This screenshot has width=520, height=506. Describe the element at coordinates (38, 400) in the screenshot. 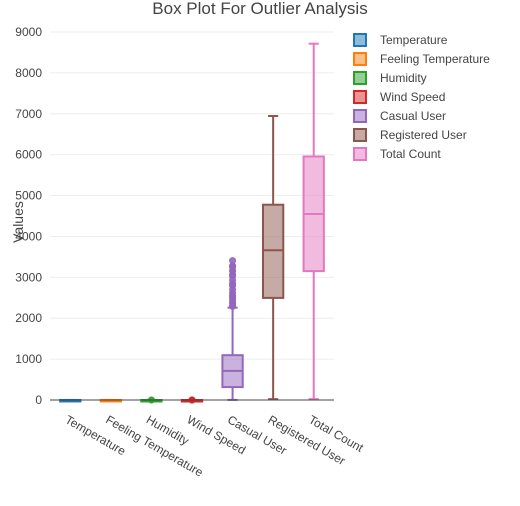

I see `y-tick-label-0: 0` at that location.